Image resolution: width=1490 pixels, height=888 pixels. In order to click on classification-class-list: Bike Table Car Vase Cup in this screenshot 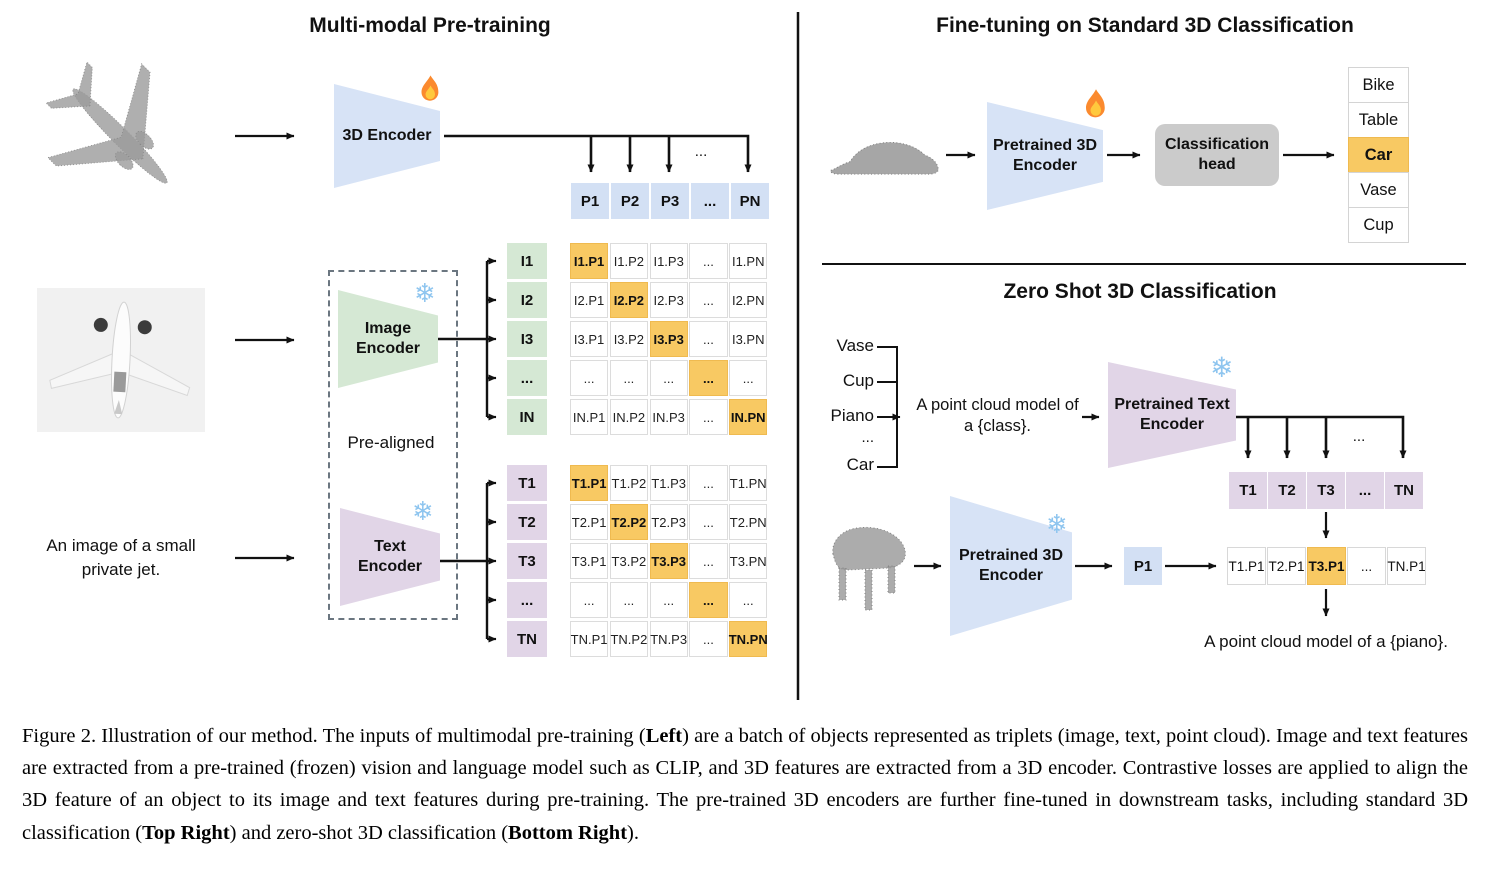, I will do `click(1378, 155)`.